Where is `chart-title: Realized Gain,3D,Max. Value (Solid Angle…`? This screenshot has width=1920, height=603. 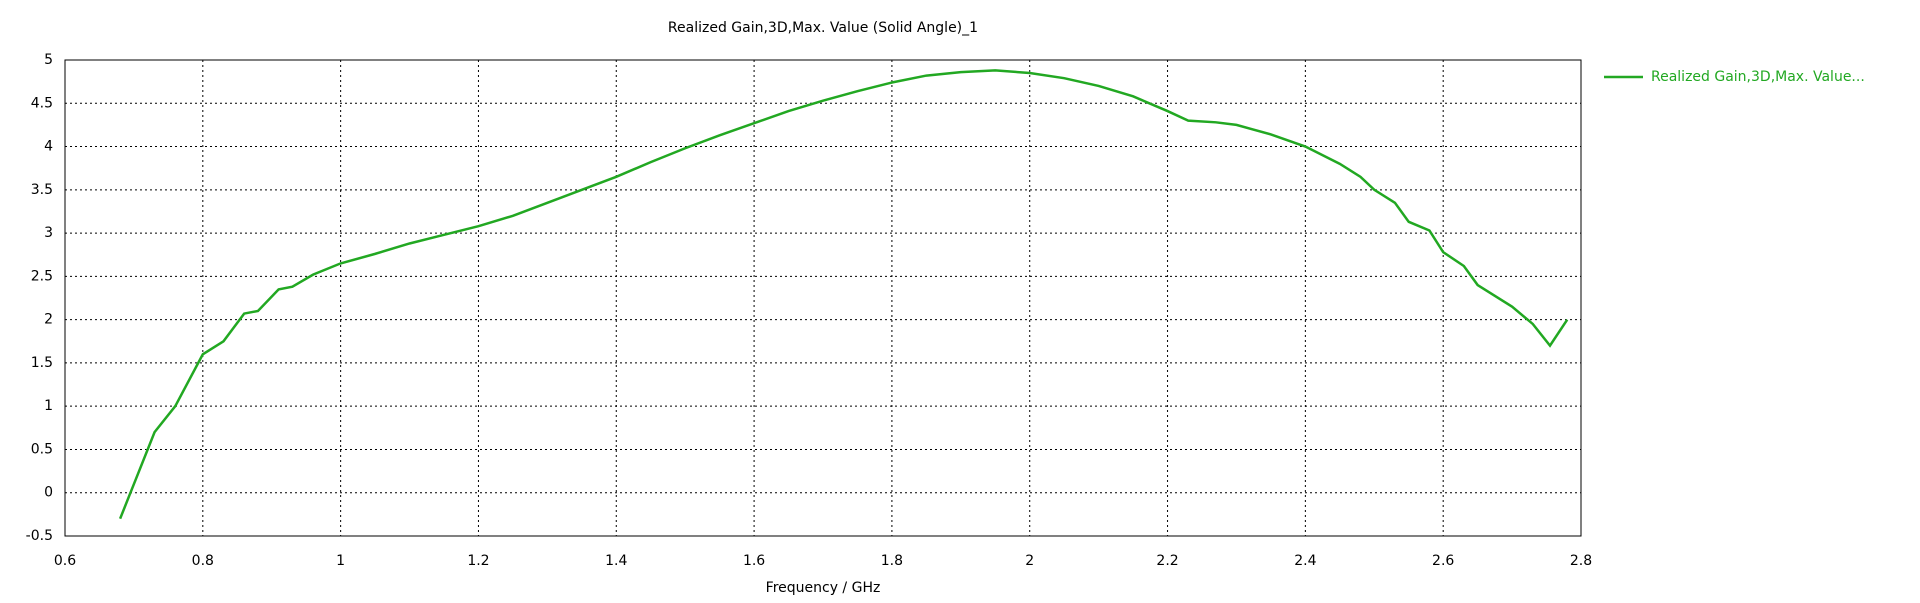 chart-title: Realized Gain,3D,Max. Value (Solid Angle… is located at coordinates (823, 28).